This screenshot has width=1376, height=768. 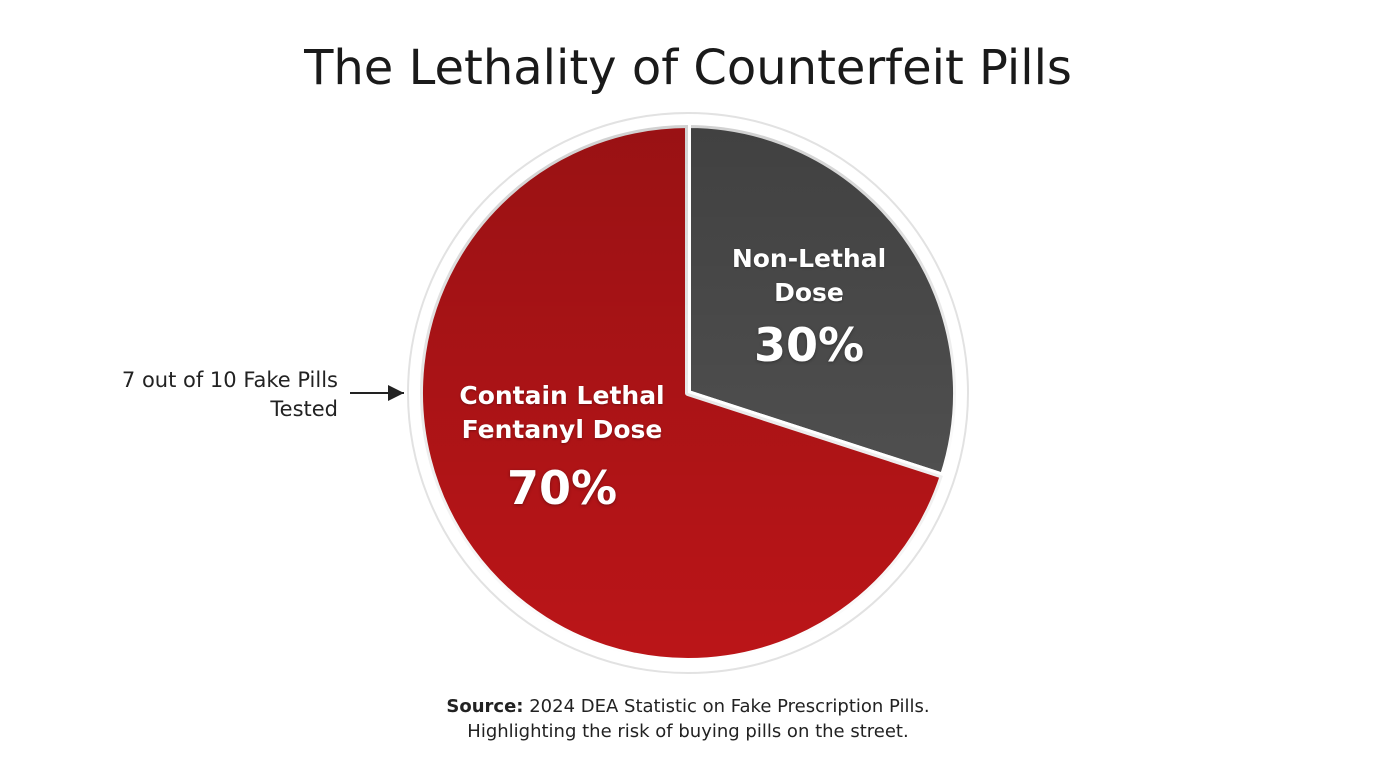 I want to click on slice-value-label: 70%, so click(x=562, y=488).